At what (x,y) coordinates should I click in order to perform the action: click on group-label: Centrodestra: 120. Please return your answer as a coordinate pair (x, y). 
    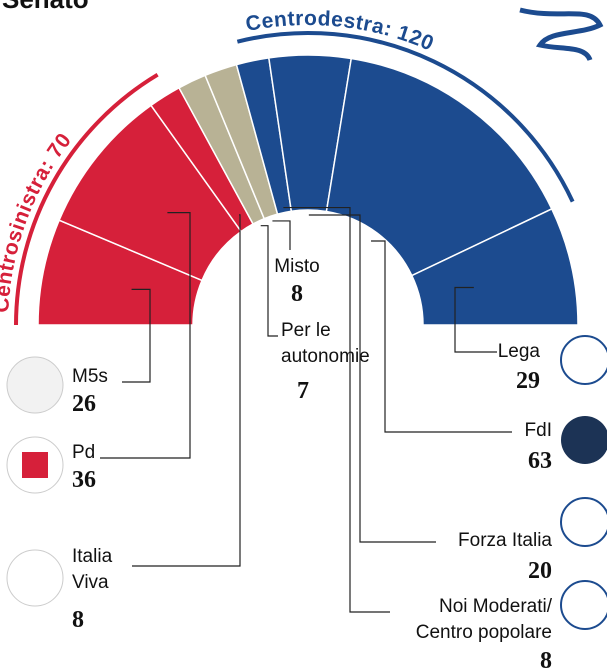
    Looking at the image, I should click on (340, 31).